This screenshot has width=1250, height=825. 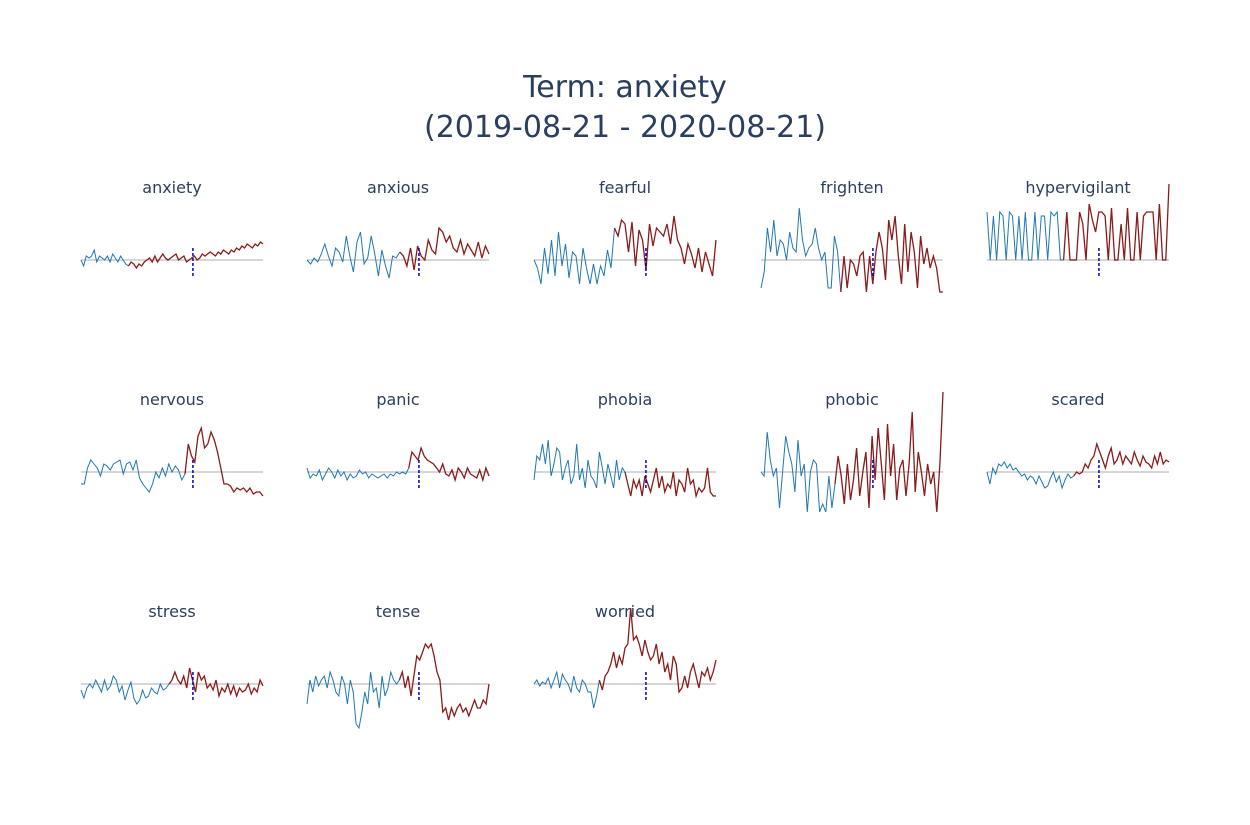 I want to click on subplot-scared: scared, so click(x=1078, y=465).